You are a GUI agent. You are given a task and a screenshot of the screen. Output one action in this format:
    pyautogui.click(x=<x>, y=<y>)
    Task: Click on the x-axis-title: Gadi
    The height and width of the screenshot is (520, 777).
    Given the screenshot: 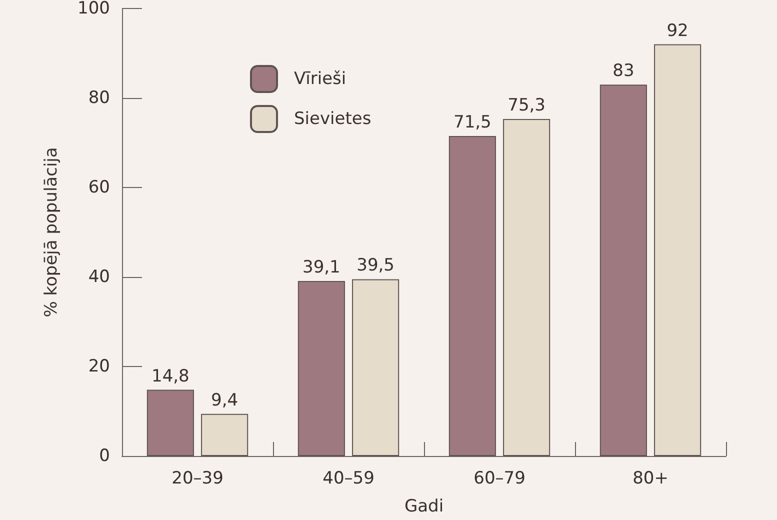 What is the action you would take?
    pyautogui.click(x=424, y=506)
    